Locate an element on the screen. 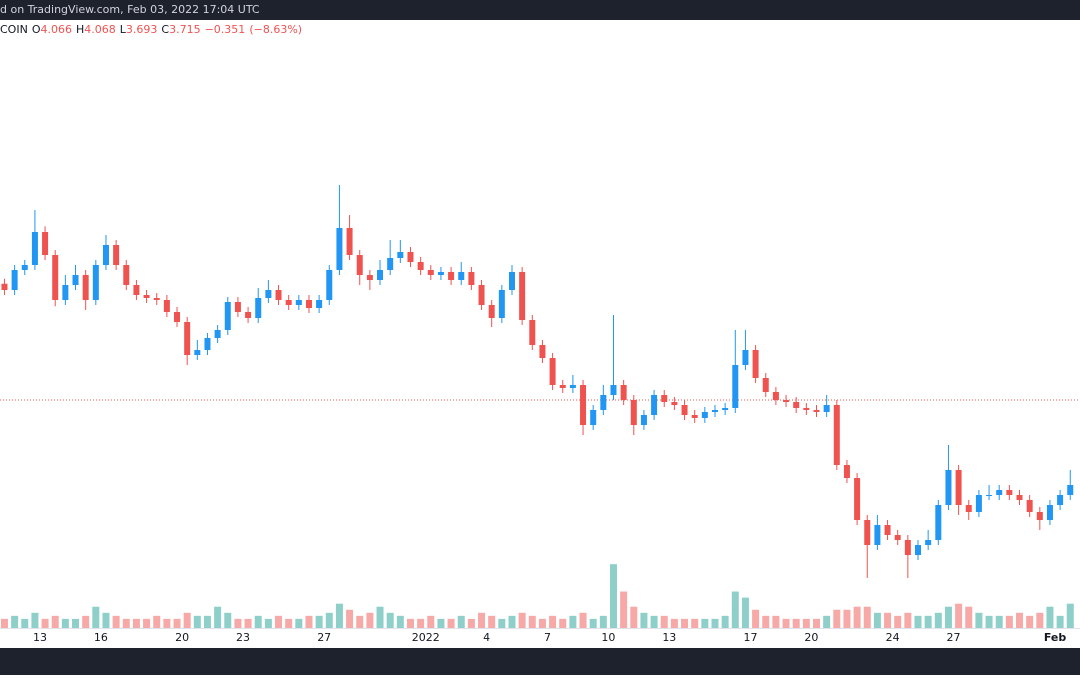 The image size is (1080, 679). legend-text: C is located at coordinates (165, 29).